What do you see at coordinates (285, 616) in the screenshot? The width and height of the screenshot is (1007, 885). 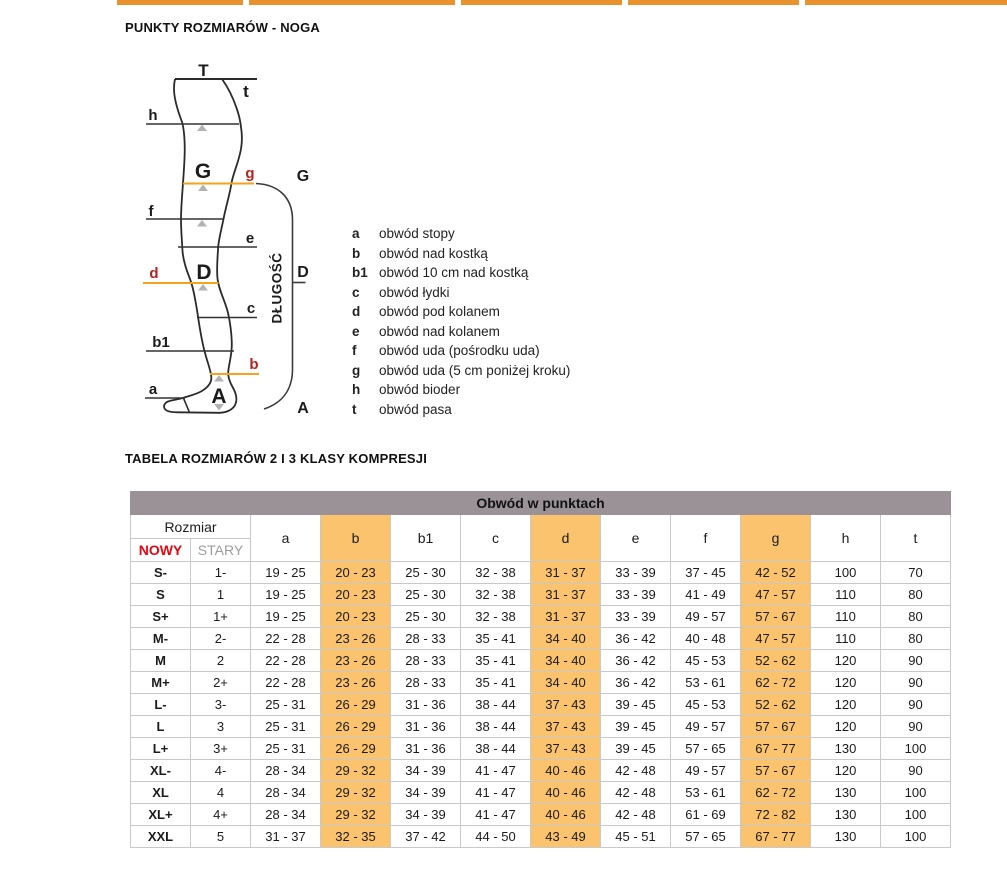 I see `cell-a: 19 - 25` at bounding box center [285, 616].